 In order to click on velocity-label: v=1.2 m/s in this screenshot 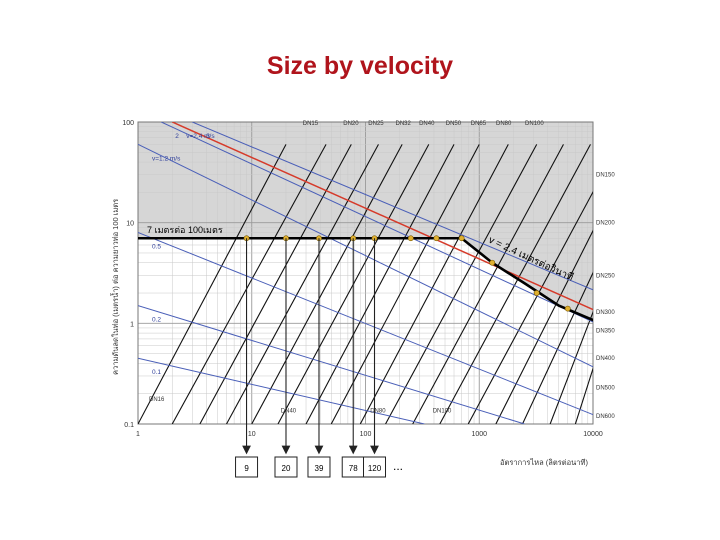, I will do `click(166, 158)`.